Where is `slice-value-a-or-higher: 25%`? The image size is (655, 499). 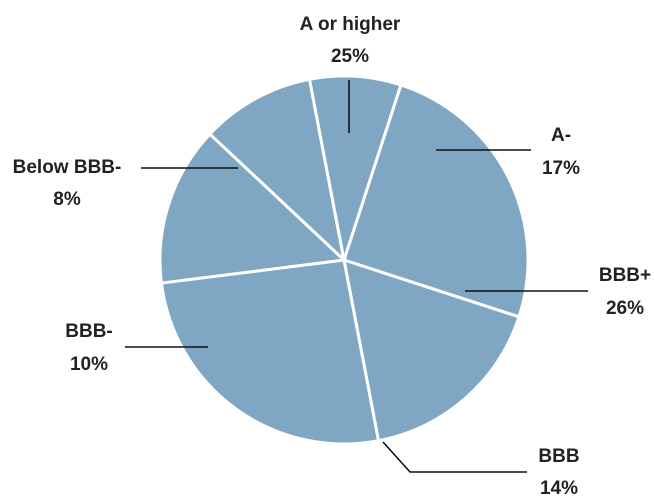 slice-value-a-or-higher: 25% is located at coordinates (350, 56).